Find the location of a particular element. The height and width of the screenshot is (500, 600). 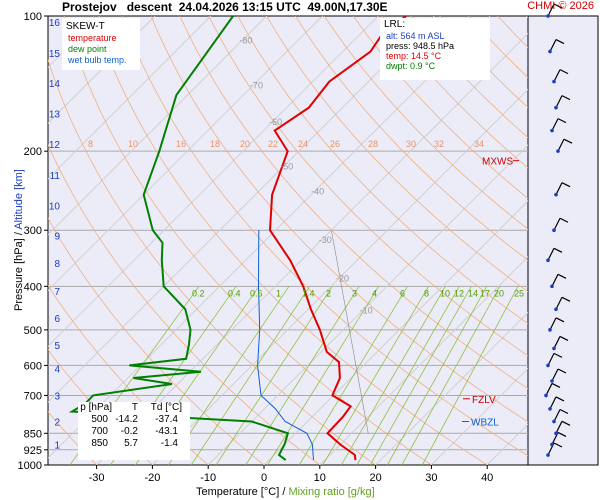

mixing-ratio-label: 1 is located at coordinates (278, 293).